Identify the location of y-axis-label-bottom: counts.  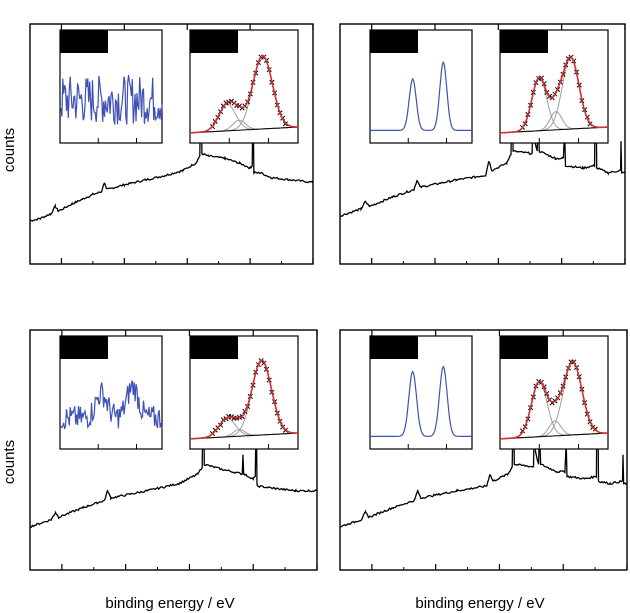
(9, 462).